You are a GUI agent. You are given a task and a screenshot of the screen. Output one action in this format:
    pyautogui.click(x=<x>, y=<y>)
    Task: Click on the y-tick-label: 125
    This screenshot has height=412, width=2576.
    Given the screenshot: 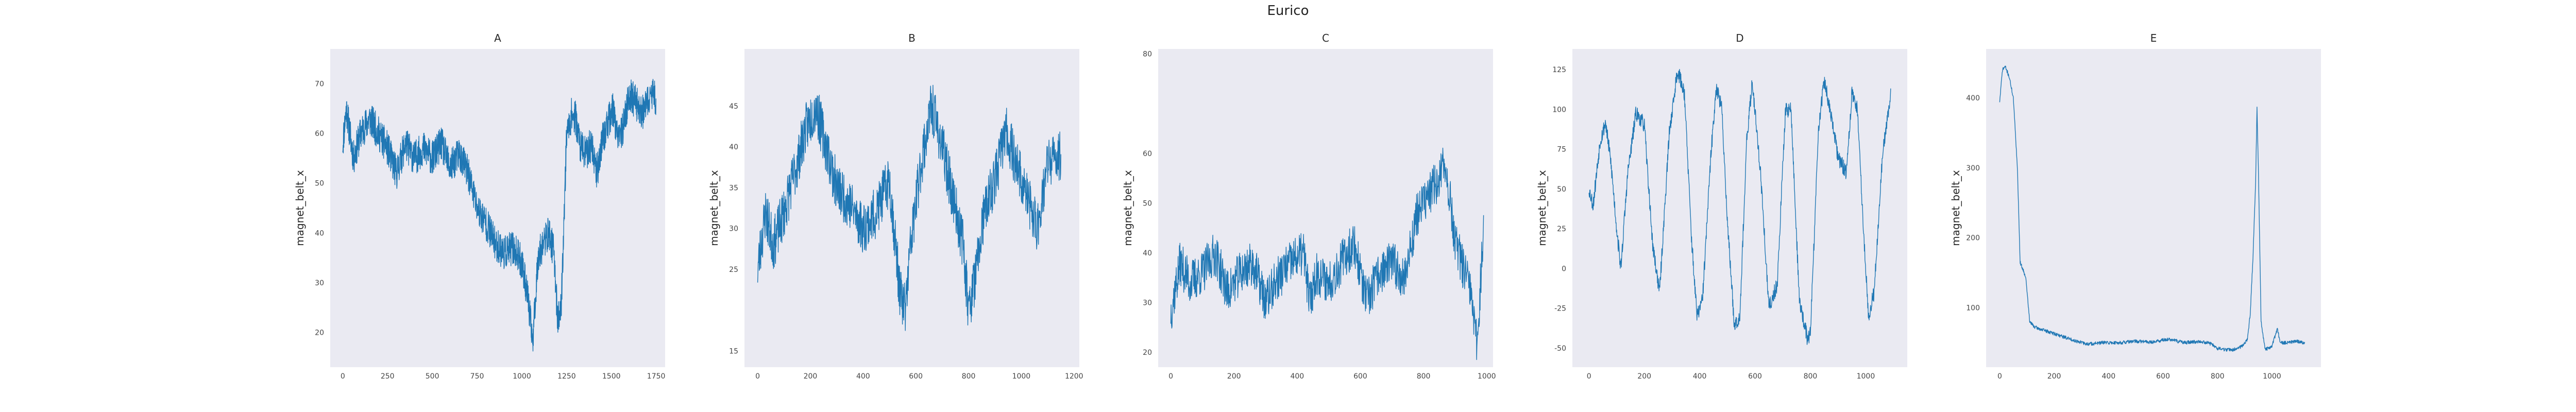 What is the action you would take?
    pyautogui.click(x=1559, y=70)
    